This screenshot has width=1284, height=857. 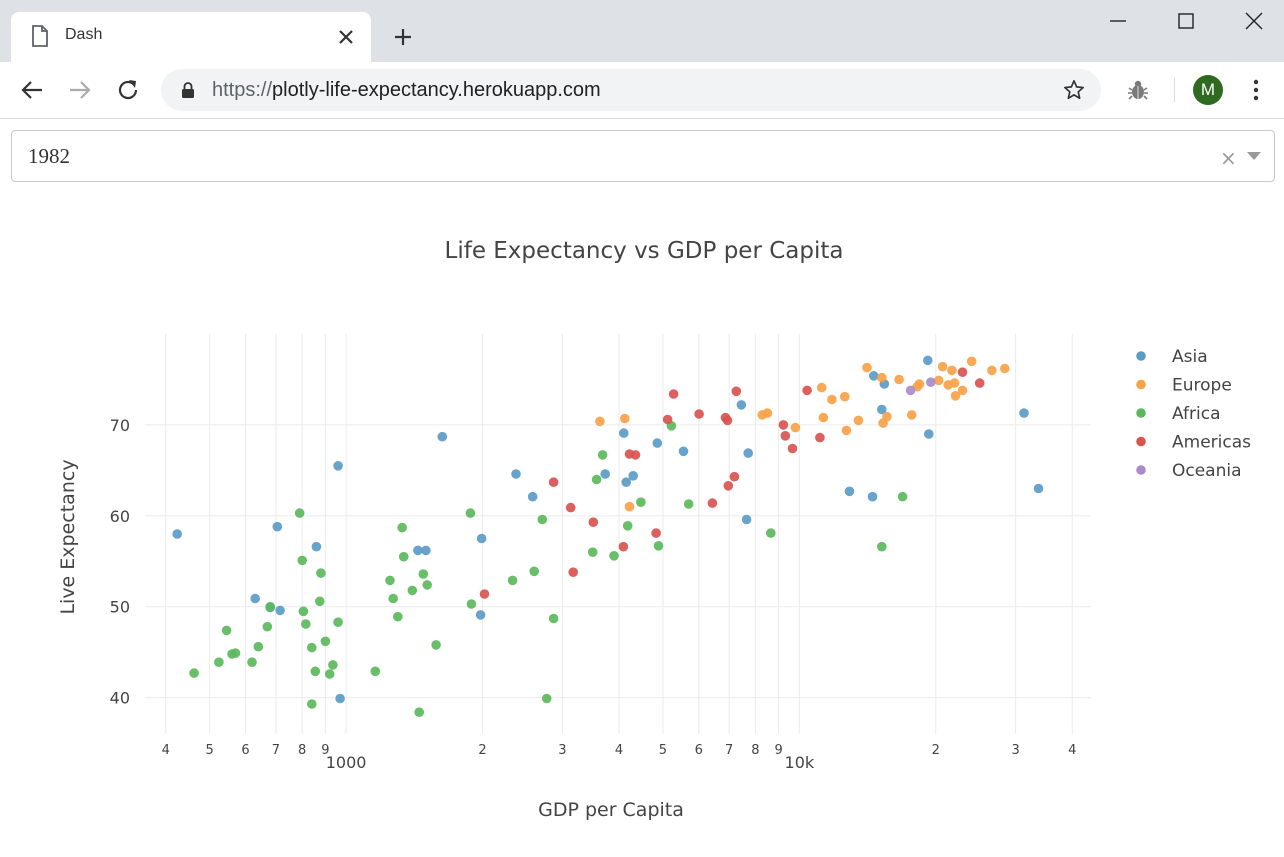 I want to click on data-point-oceania, so click(x=931, y=382).